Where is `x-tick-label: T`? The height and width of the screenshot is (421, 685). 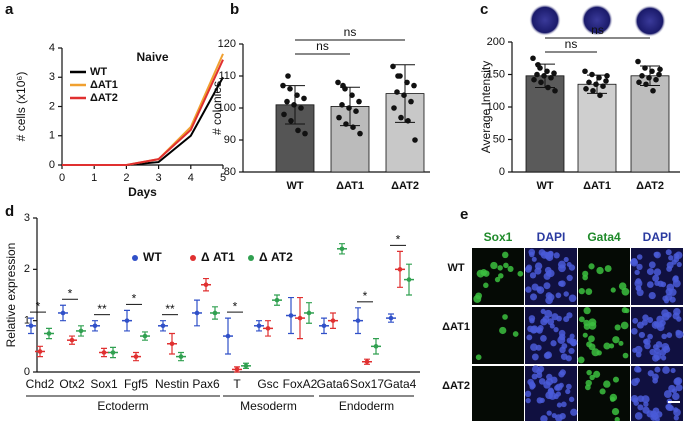 x-tick-label: T is located at coordinates (237, 384).